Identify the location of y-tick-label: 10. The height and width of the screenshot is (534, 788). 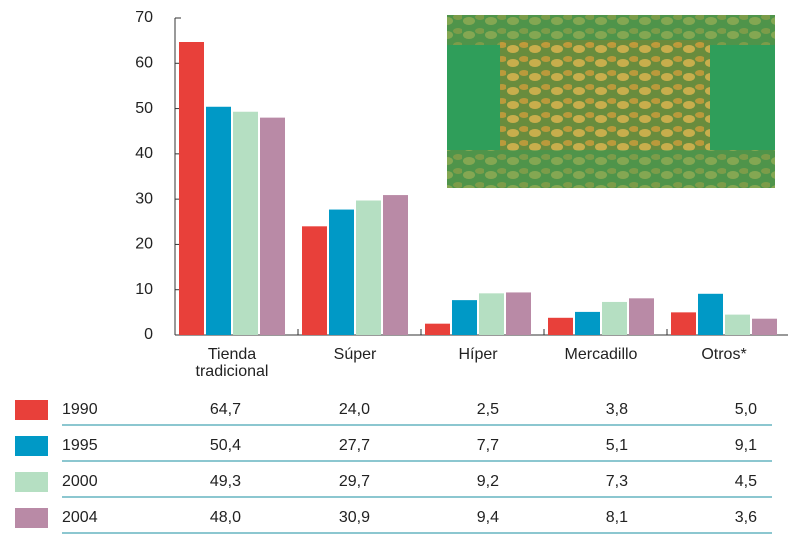
(144, 289).